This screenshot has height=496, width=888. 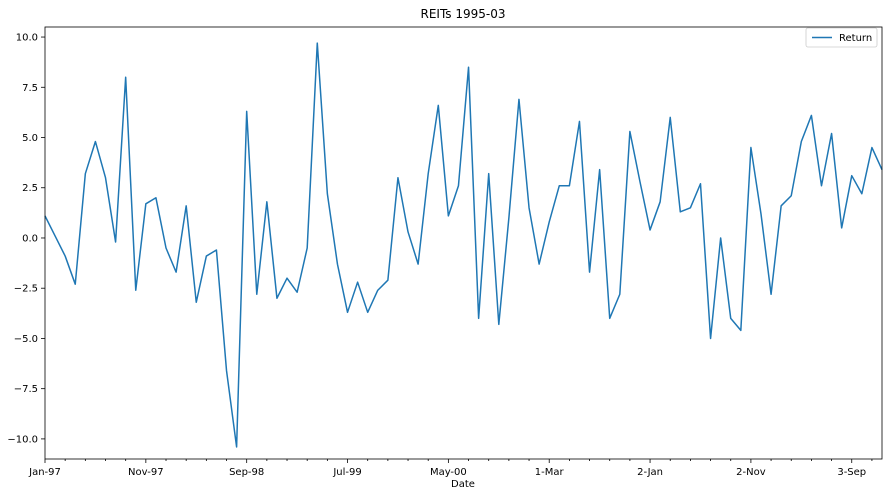 I want to click on x-tick-label: 2-Nov, so click(x=751, y=472).